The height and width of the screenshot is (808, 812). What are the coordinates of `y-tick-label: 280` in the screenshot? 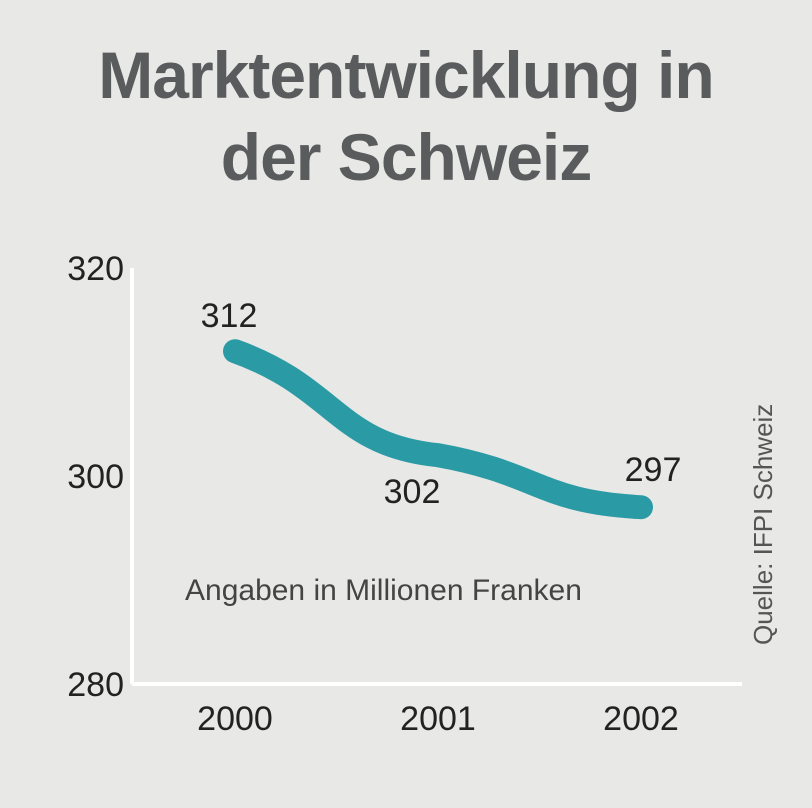 It's located at (95, 685).